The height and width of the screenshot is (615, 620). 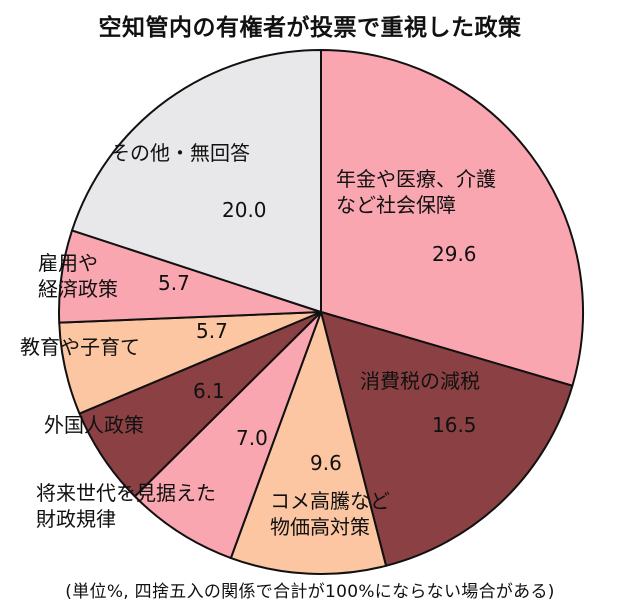 I want to click on slice-value-5: 6.1, so click(x=209, y=391).